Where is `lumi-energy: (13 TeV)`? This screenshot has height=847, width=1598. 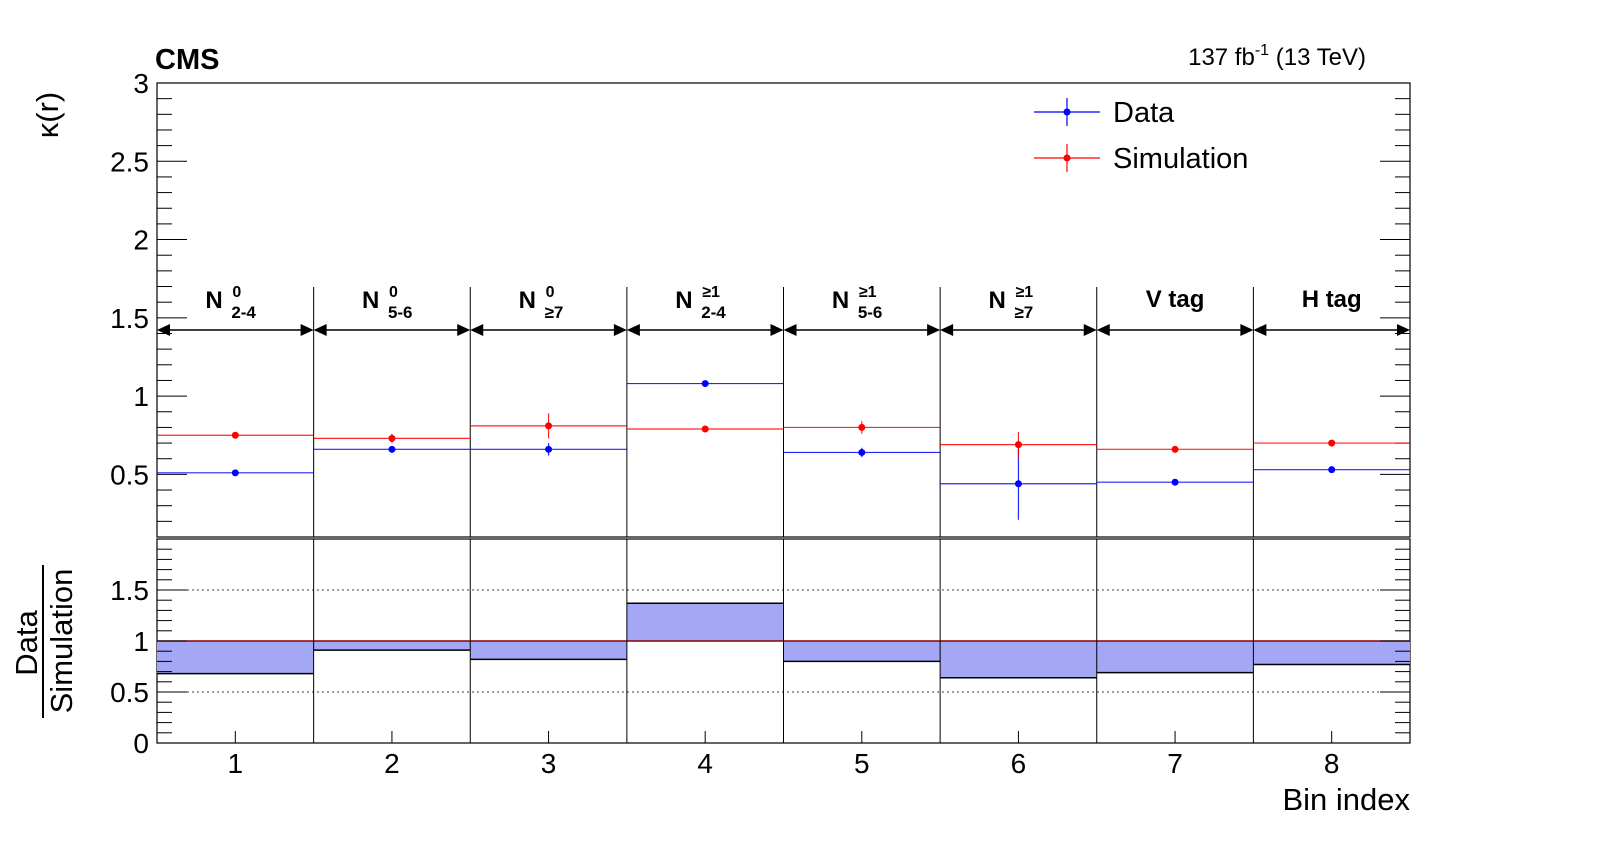 lumi-energy: (13 TeV) is located at coordinates (1317, 57).